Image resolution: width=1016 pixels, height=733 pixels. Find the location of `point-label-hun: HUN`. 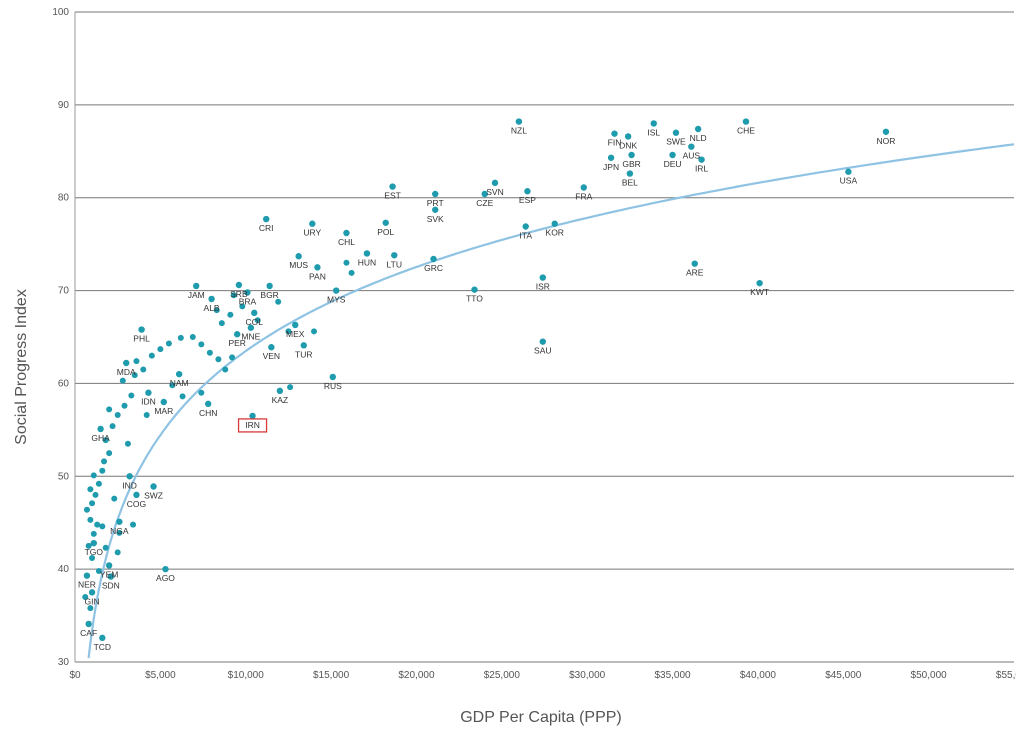

point-label-hun: HUN is located at coordinates (367, 262).